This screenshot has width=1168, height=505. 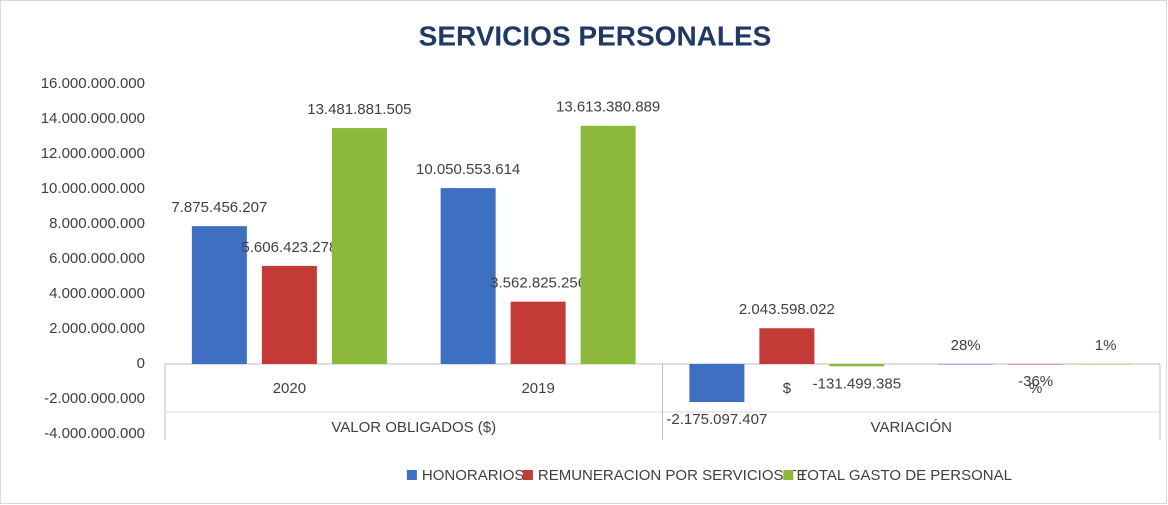 What do you see at coordinates (787, 388) in the screenshot?
I see `x-tick-label: $` at bounding box center [787, 388].